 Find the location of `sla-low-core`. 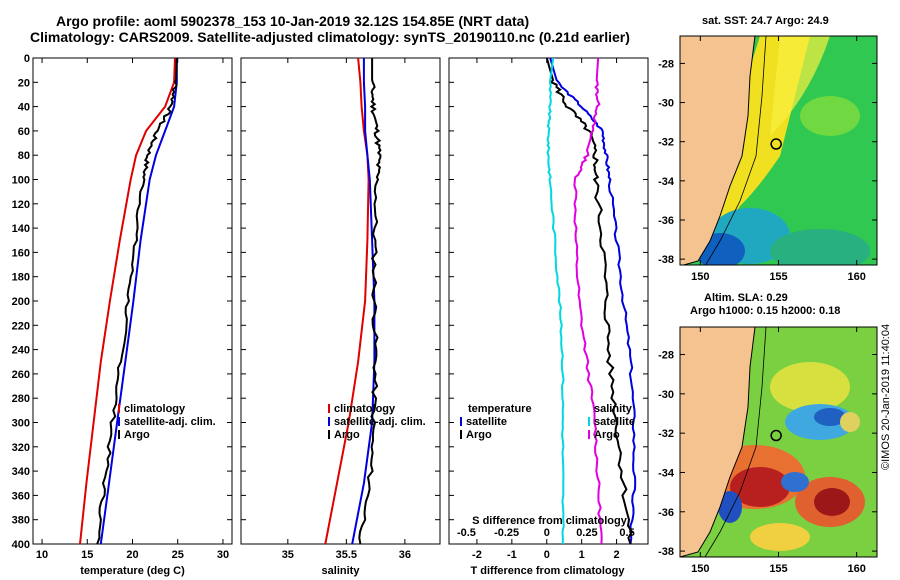

sla-low-core is located at coordinates (830, 417).